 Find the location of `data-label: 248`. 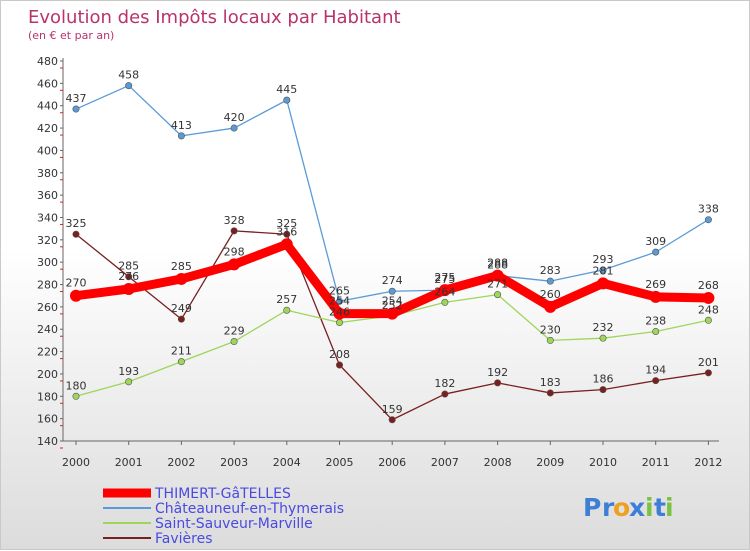

data-label: 248 is located at coordinates (708, 309).